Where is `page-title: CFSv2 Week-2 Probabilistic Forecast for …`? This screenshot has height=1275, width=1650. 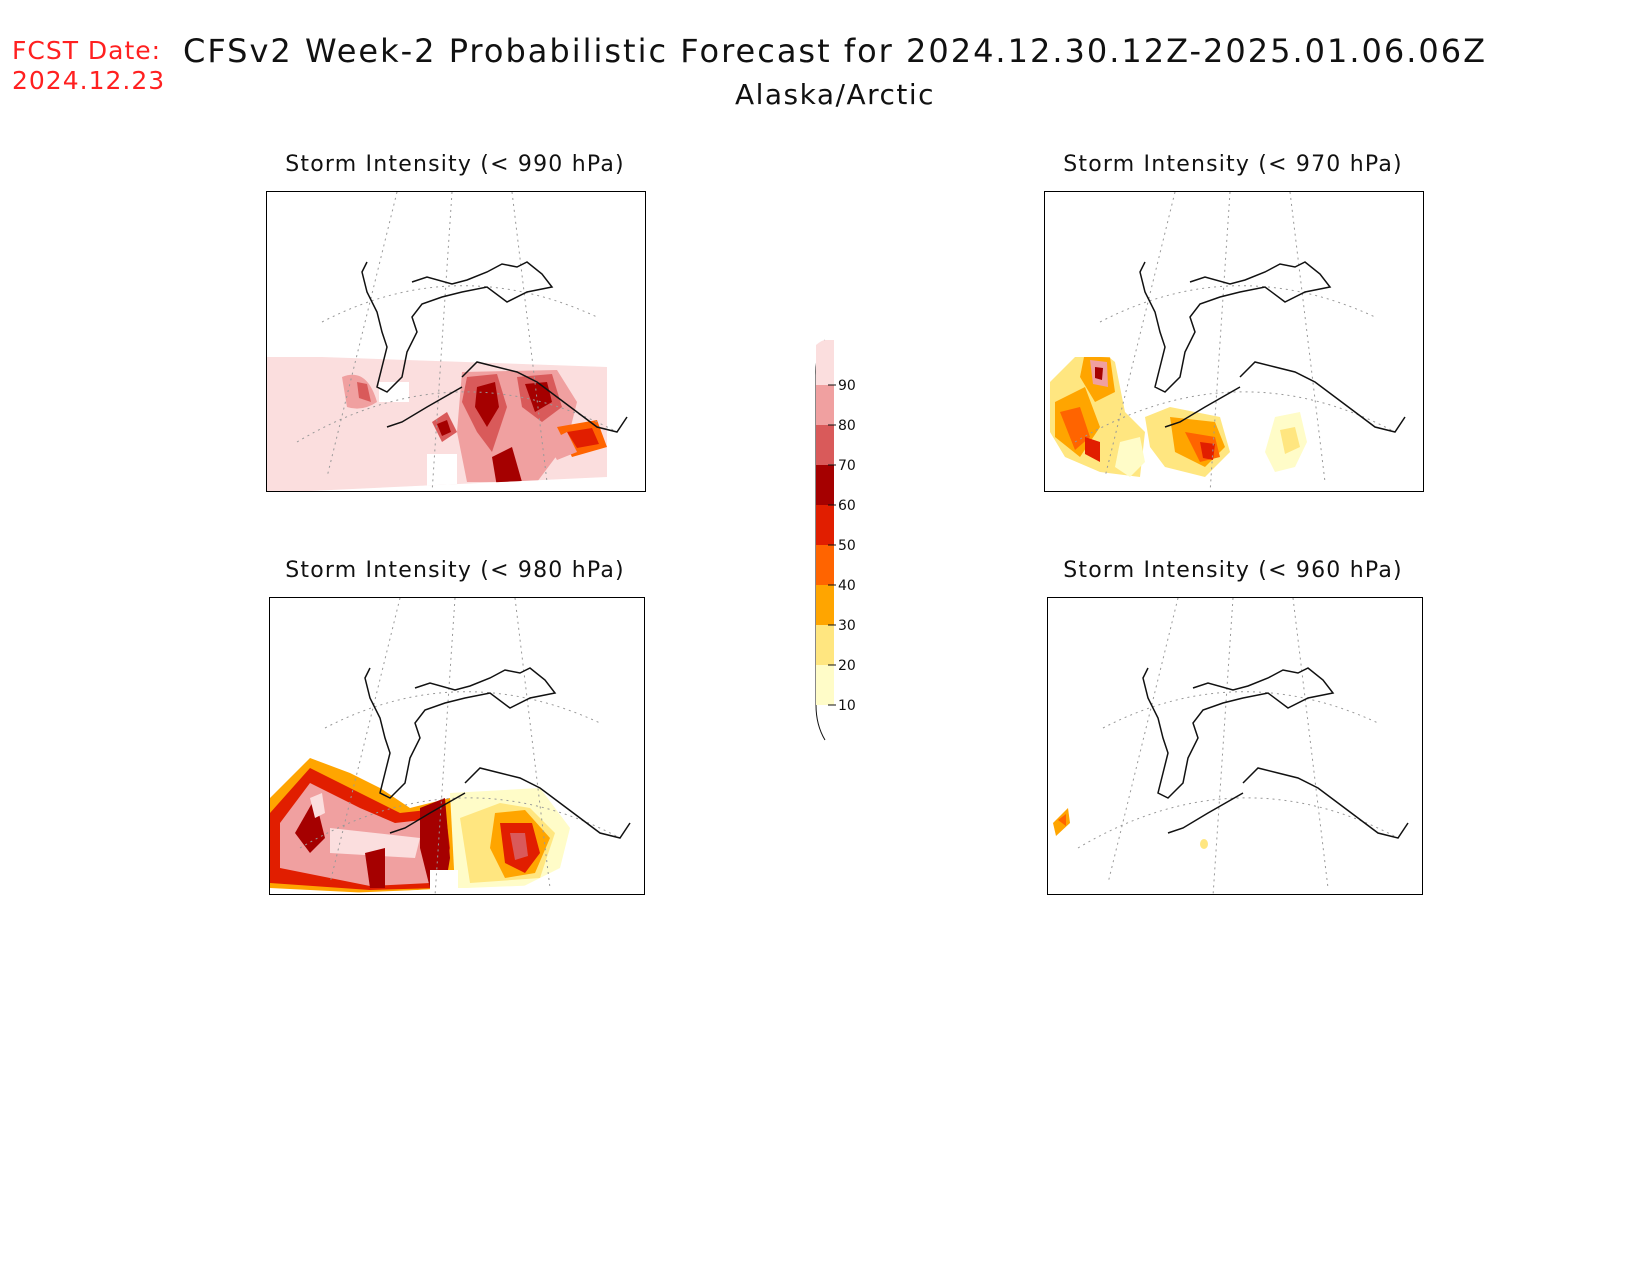
page-title: CFSv2 Week-2 Probabilistic Forecast for … is located at coordinates (835, 51).